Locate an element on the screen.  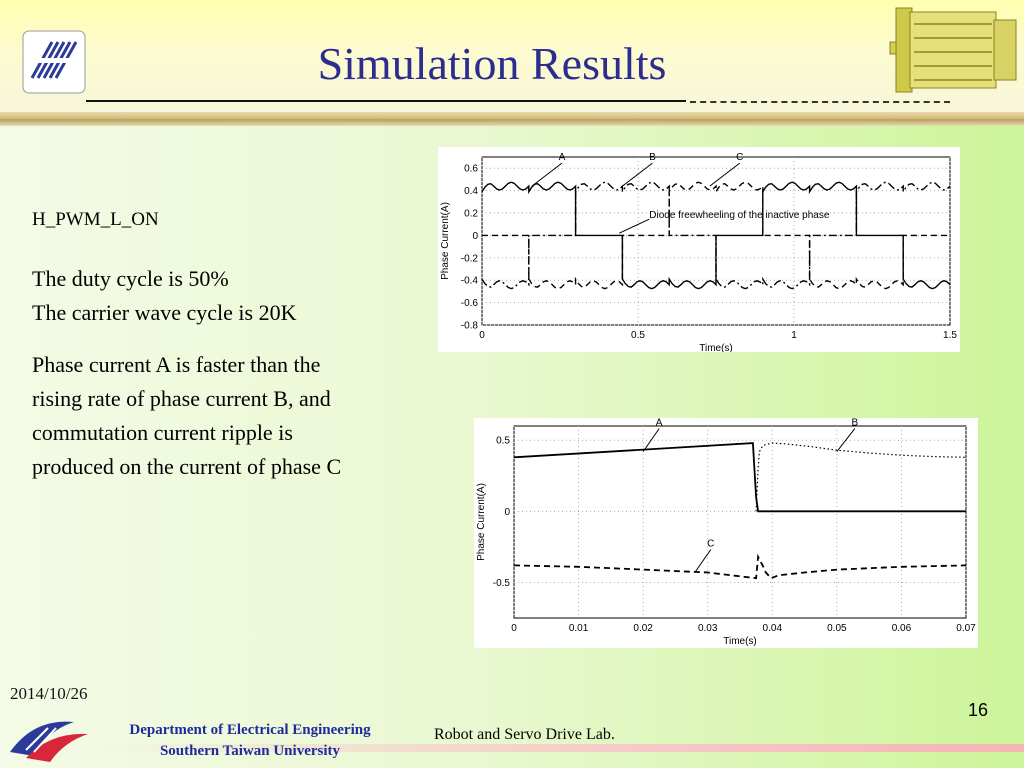
x-tick-label: 0.5 is located at coordinates (638, 335).